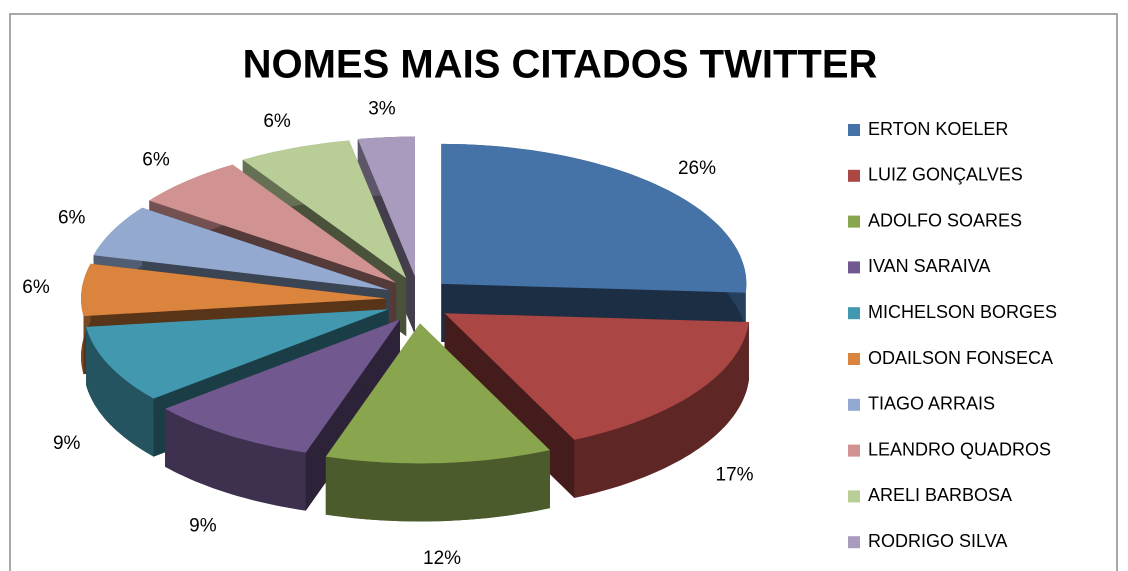  Describe the element at coordinates (937, 541) in the screenshot. I see `legend-label: RODRIGO SILVA` at that location.